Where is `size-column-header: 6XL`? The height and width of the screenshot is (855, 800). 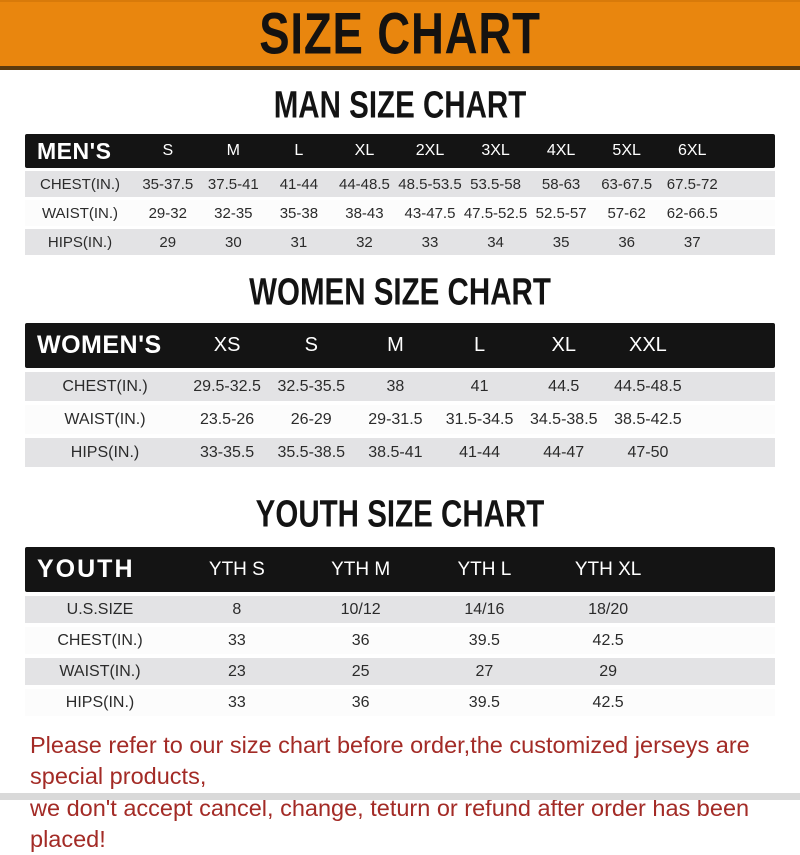
size-column-header: 6XL is located at coordinates (692, 151).